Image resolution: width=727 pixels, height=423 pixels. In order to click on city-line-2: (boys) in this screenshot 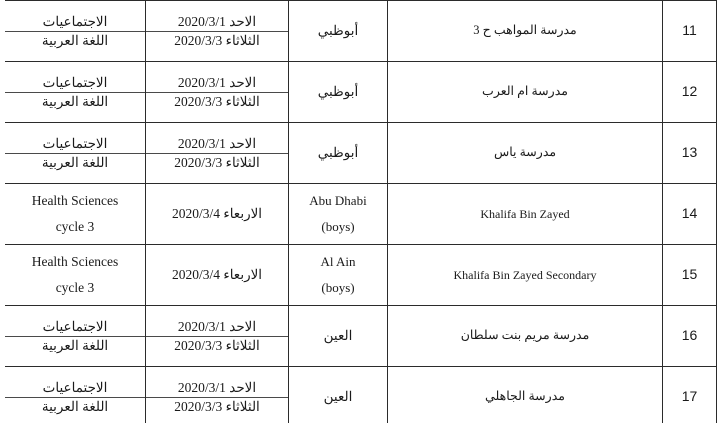, I will do `click(338, 226)`.